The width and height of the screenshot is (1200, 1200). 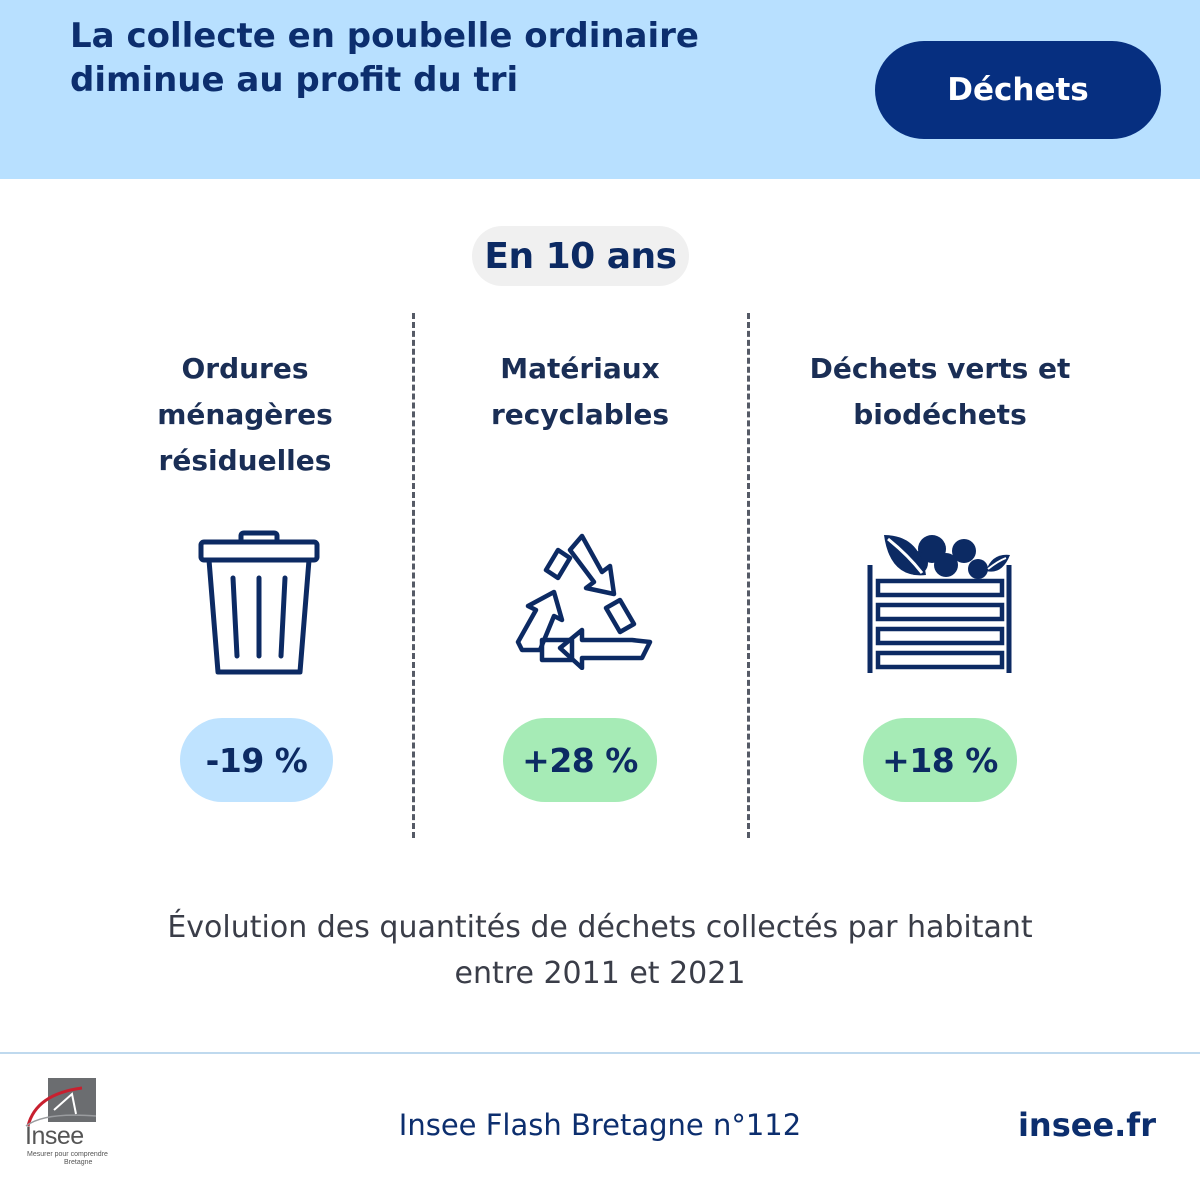 What do you see at coordinates (580, 391) in the screenshot?
I see `recyclables-label: Matériaux recyclables` at bounding box center [580, 391].